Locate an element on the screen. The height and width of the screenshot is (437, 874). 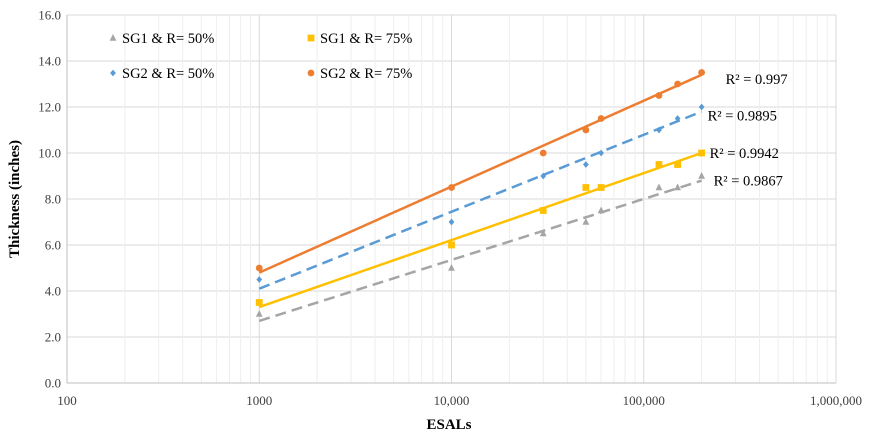
x-axis-title: ESALs is located at coordinates (448, 425).